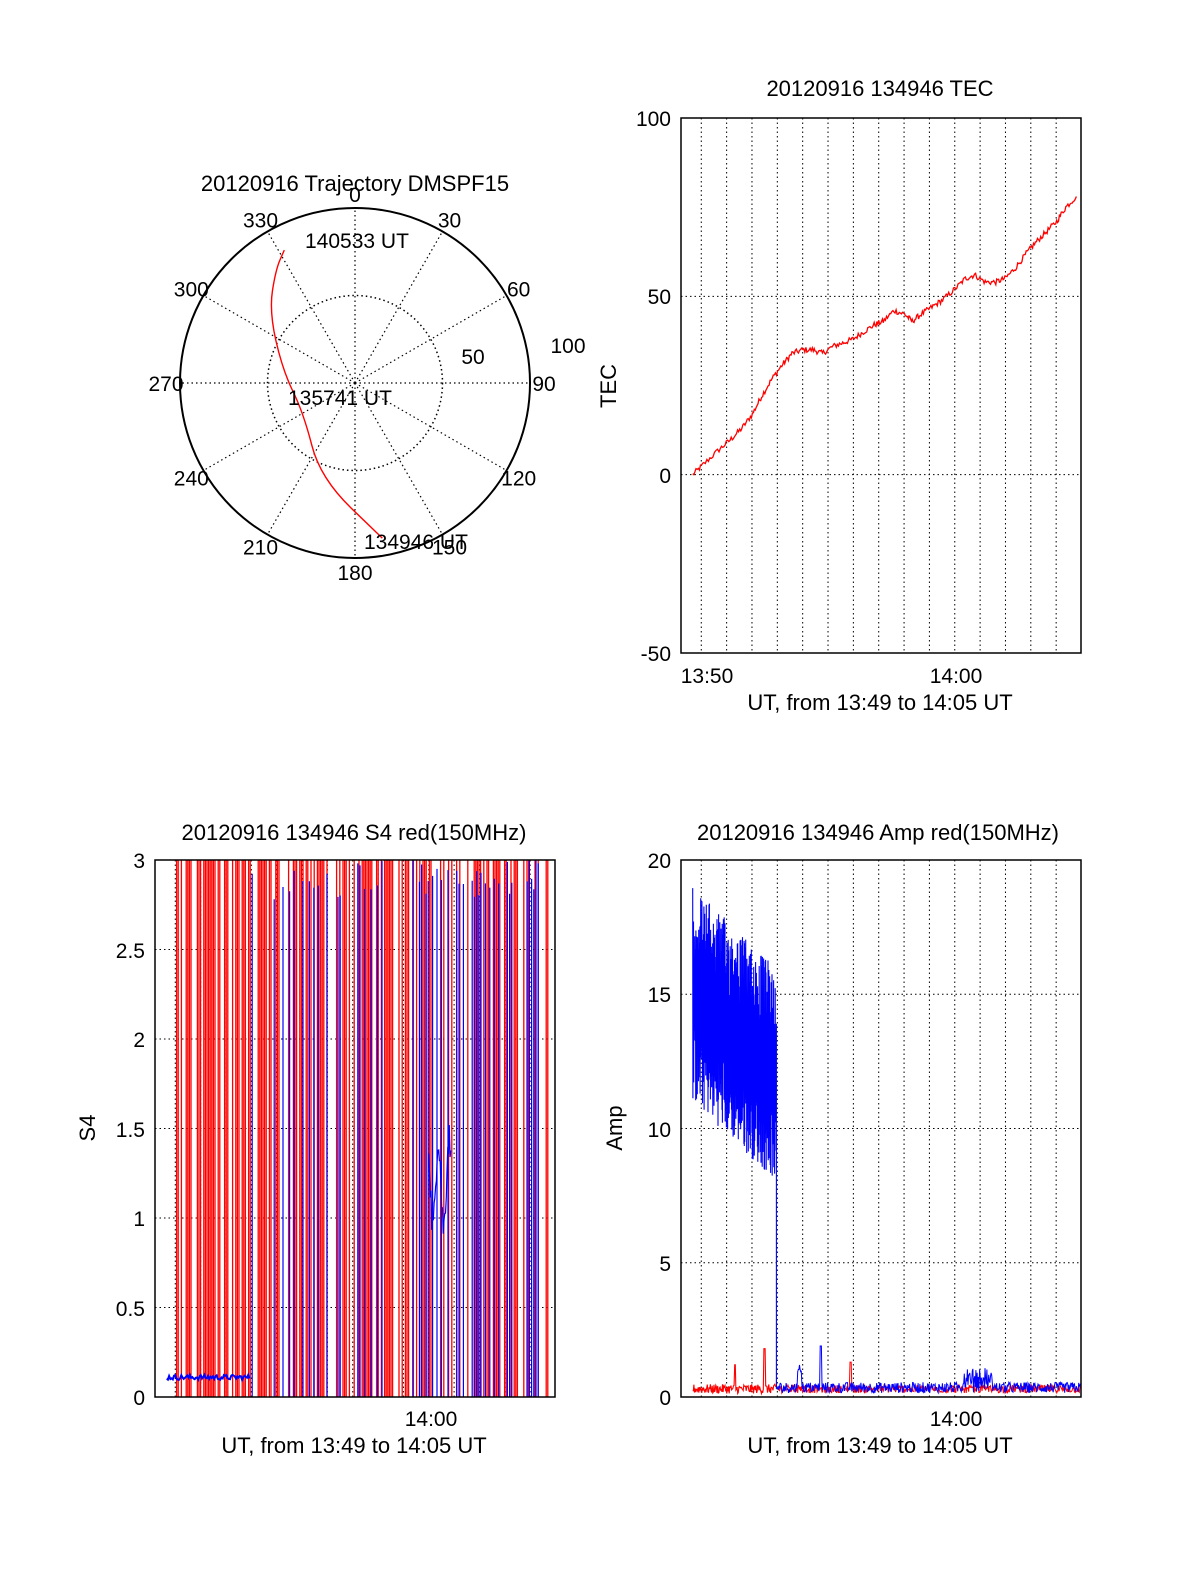 This screenshot has width=1200, height=1575. I want to click on s4-ytick: 0, so click(139, 1398).